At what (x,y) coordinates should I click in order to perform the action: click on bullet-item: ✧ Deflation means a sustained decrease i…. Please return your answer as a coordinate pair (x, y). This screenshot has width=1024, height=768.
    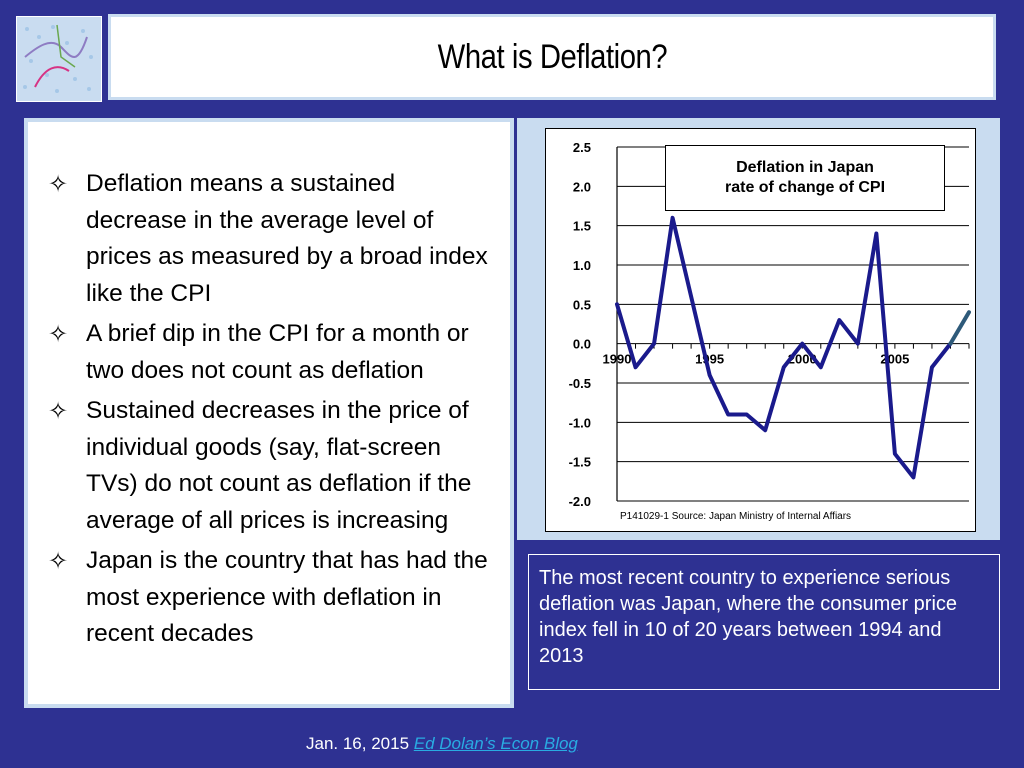
    Looking at the image, I should click on (273, 239).